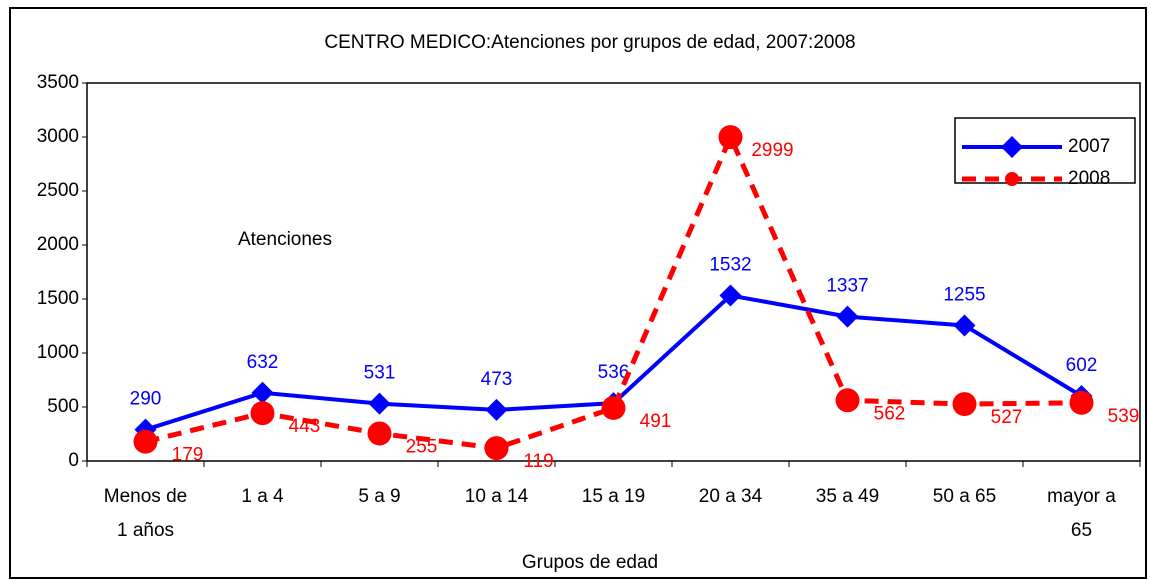  I want to click on legend-box, so click(1045, 150).